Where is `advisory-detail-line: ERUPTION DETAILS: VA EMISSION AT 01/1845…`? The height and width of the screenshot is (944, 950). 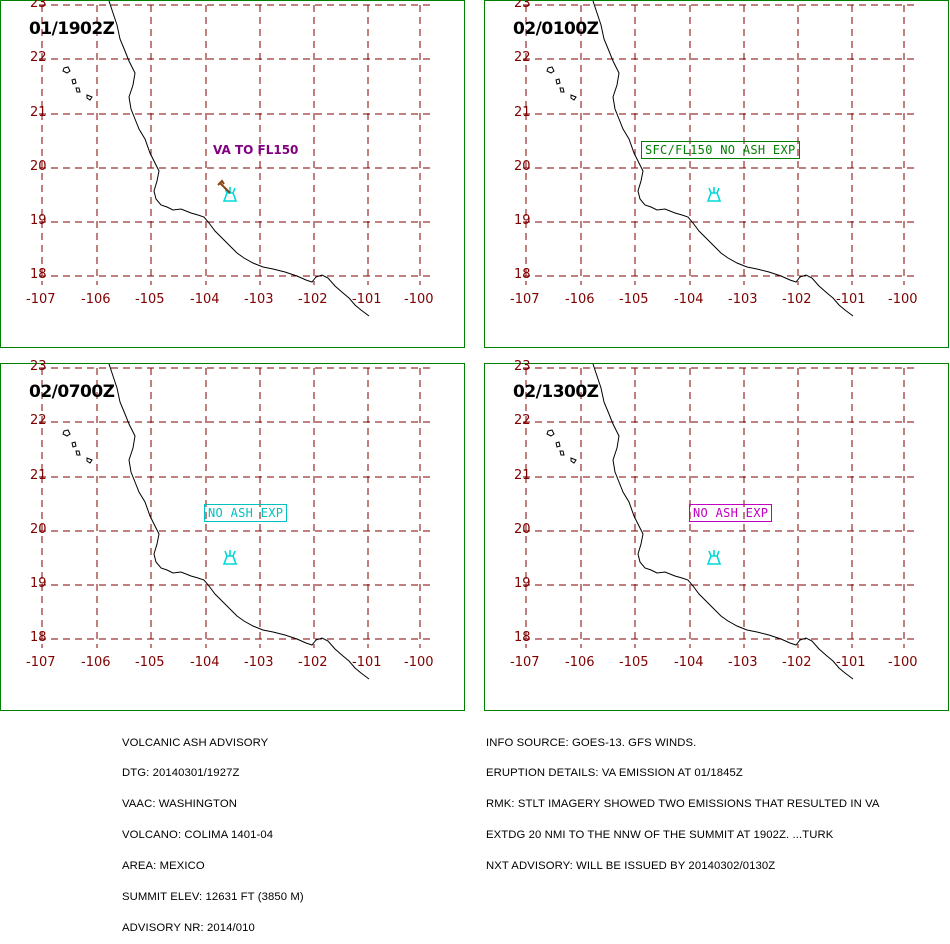 advisory-detail-line: ERUPTION DETAILS: VA EMISSION AT 01/1845… is located at coordinates (614, 773).